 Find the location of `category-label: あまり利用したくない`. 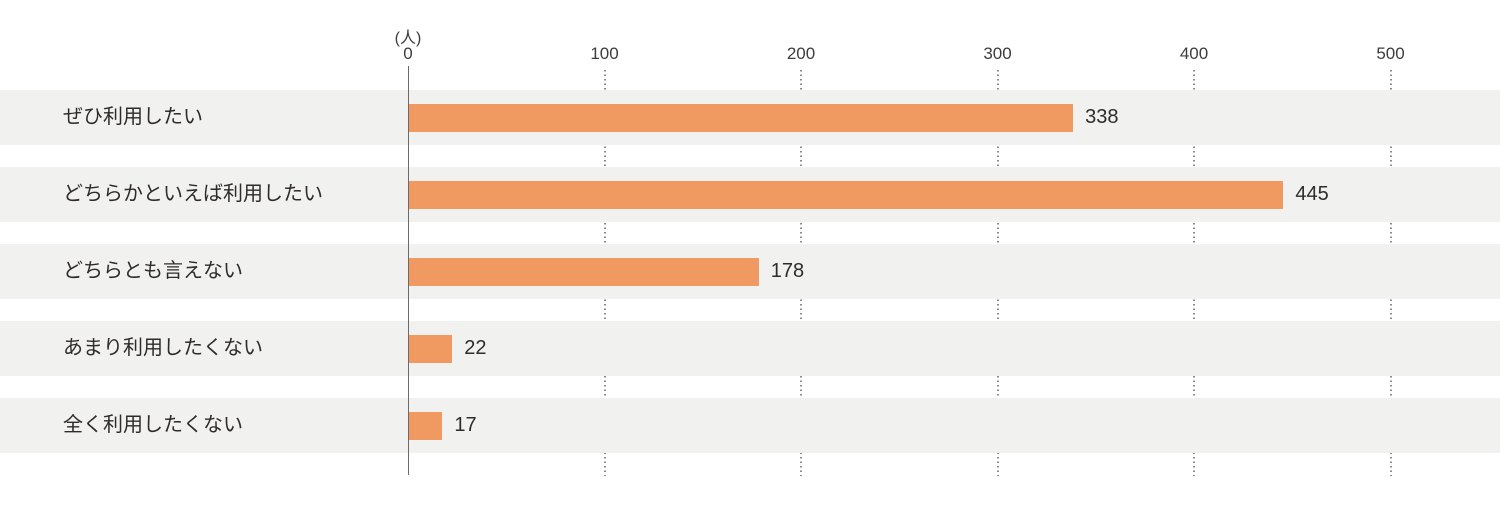

category-label: あまり利用したくない is located at coordinates (163, 348).